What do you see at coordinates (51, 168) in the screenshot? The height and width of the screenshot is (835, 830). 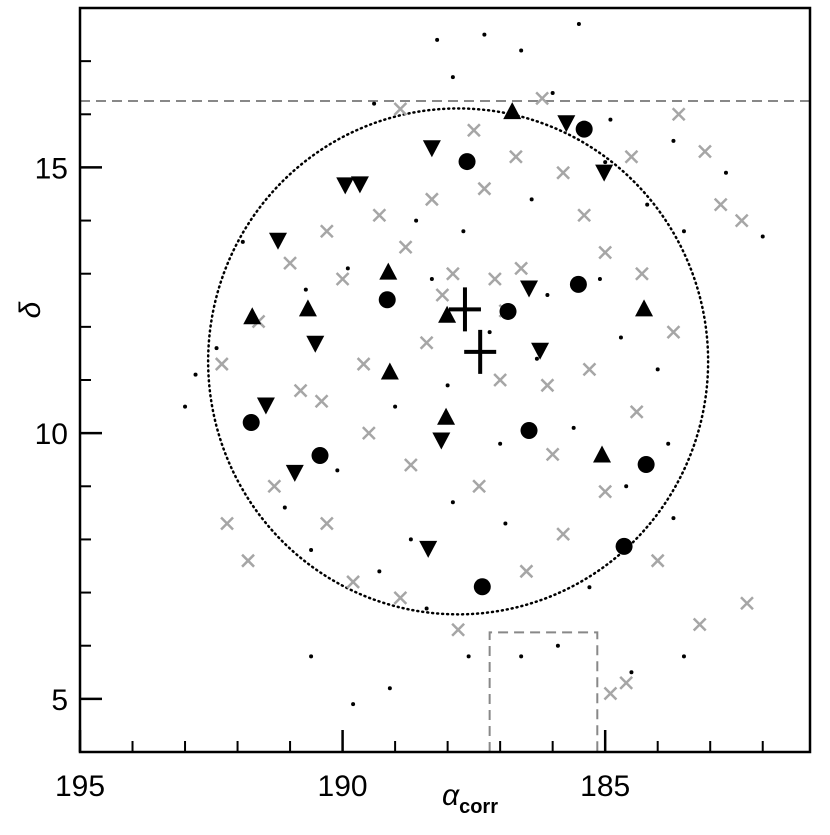 I see `y-tick-label: 15` at bounding box center [51, 168].